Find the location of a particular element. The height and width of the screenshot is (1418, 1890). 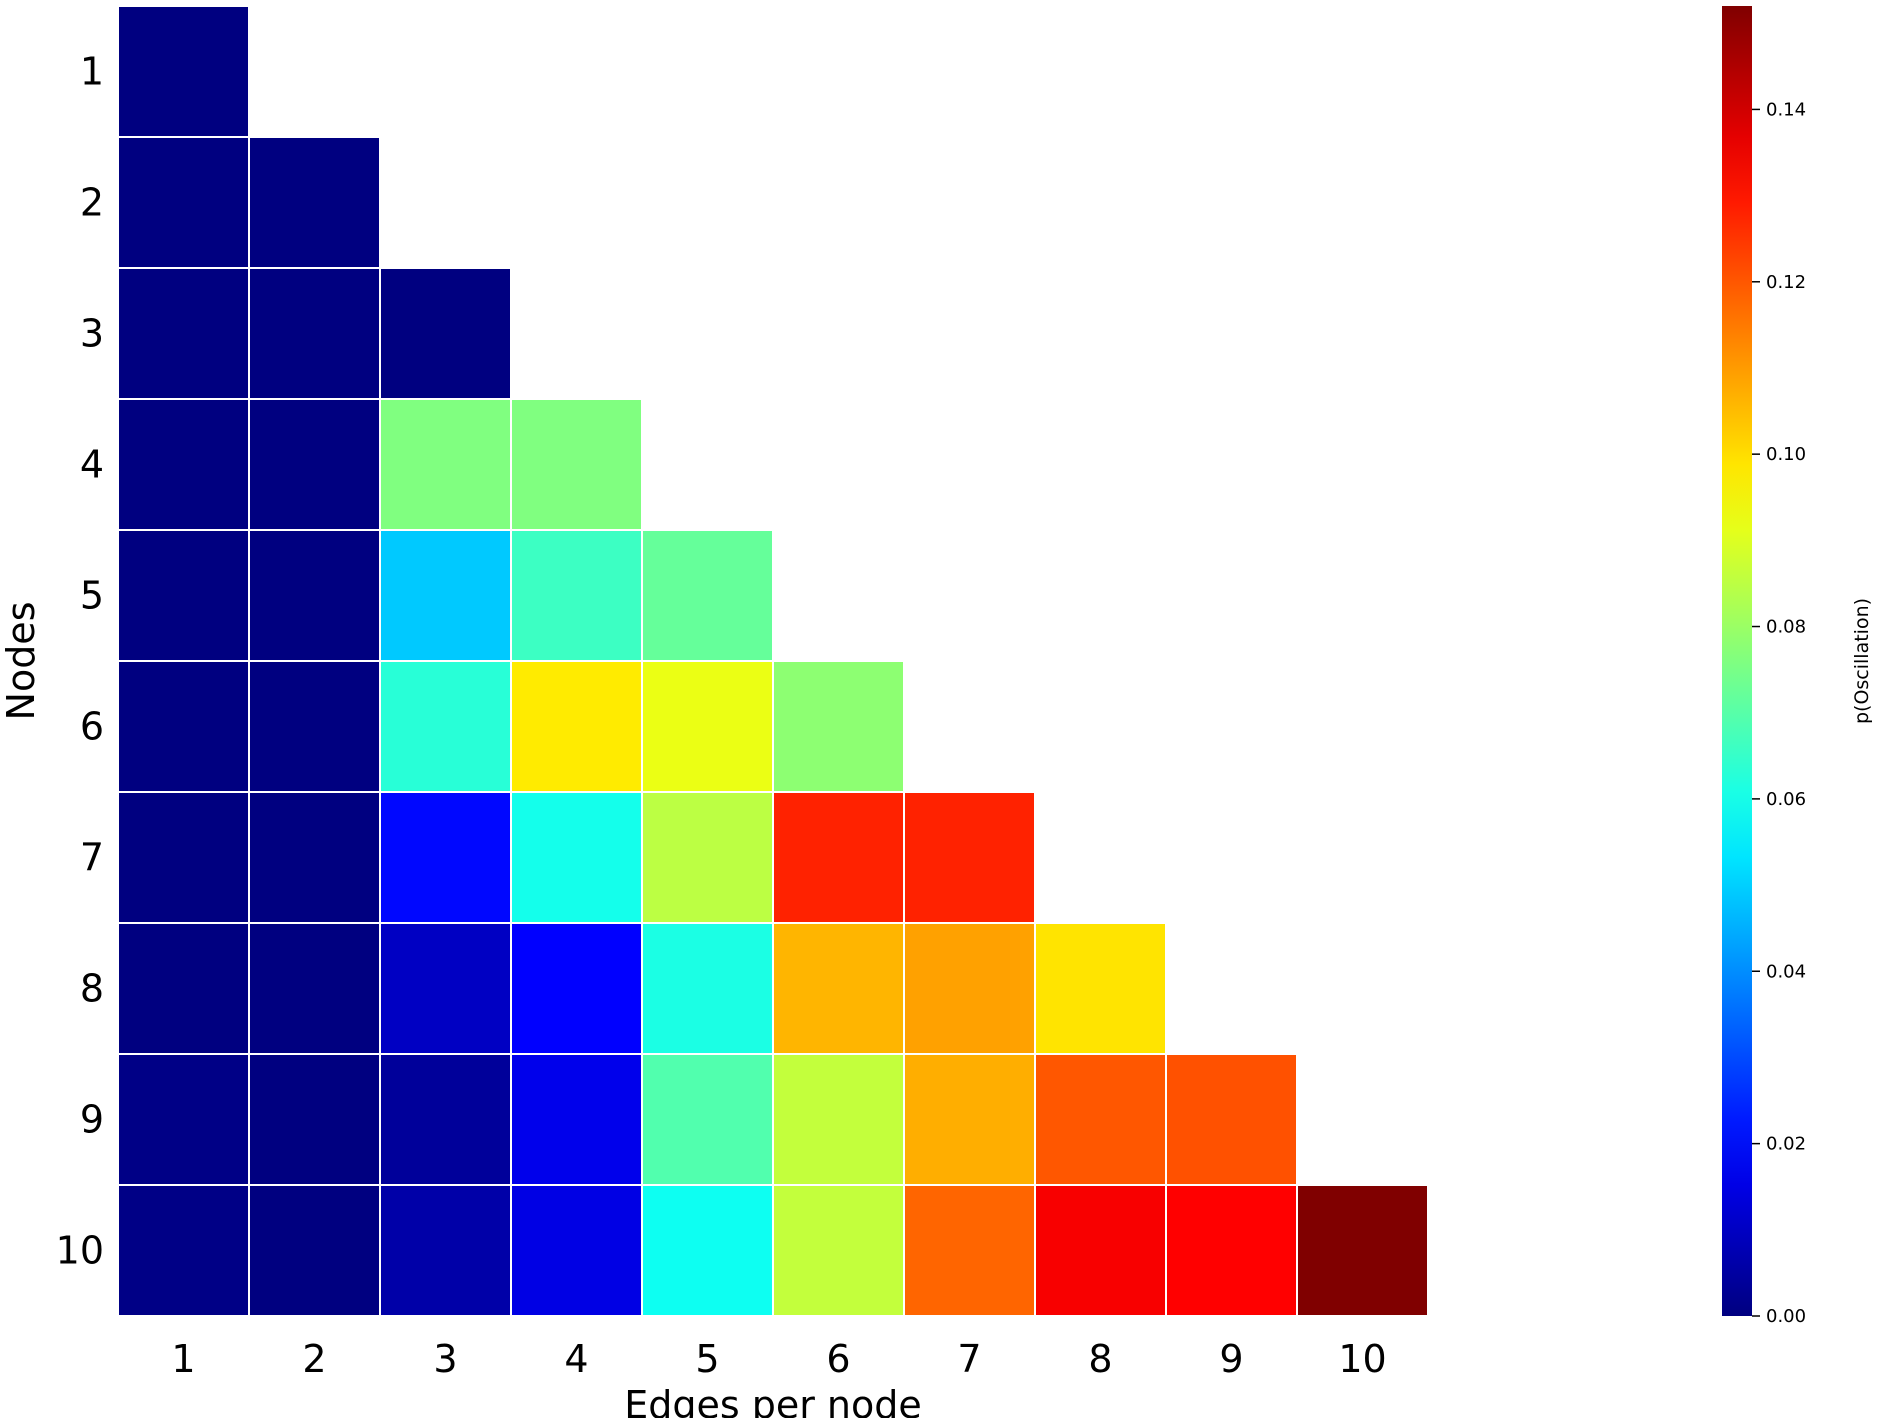

y-tick-label: 6 is located at coordinates (92, 727).